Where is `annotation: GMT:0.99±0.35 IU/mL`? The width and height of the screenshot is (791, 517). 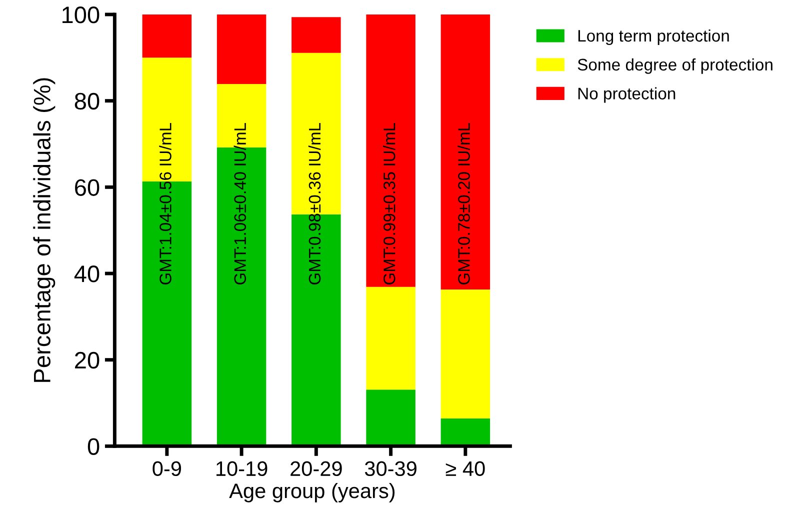
annotation: GMT:0.99±0.35 IU/mL is located at coordinates (389, 203).